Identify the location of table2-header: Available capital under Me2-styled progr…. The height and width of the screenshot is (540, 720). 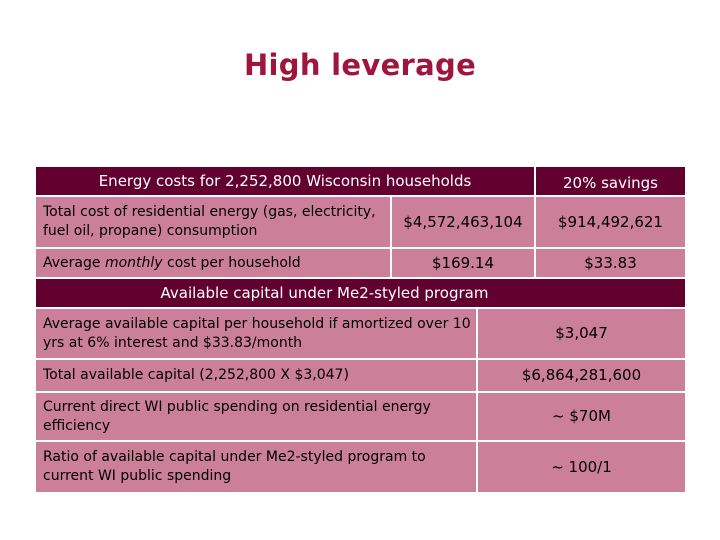
(360, 292).